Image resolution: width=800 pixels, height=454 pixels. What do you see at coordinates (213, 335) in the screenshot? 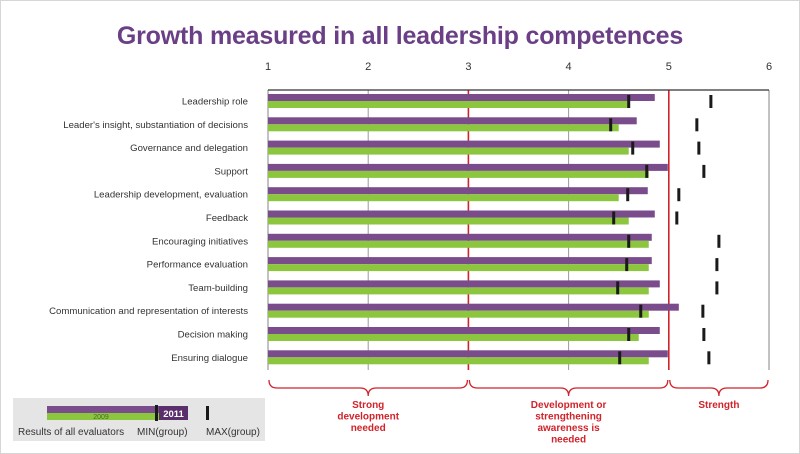
I see `category-label: Decision making` at bounding box center [213, 335].